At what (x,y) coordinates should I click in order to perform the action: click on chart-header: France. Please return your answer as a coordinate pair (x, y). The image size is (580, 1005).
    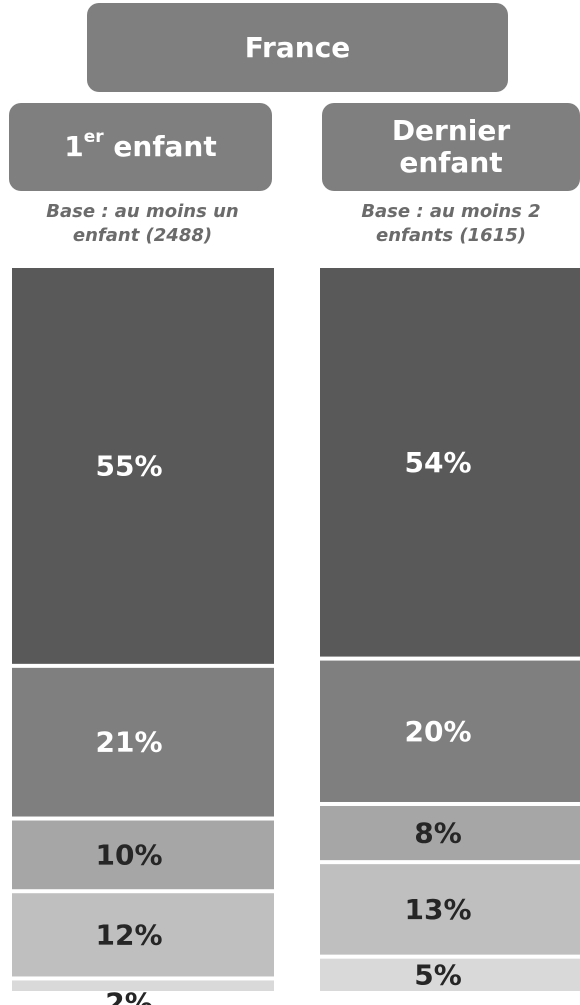
    Looking at the image, I should click on (297, 47).